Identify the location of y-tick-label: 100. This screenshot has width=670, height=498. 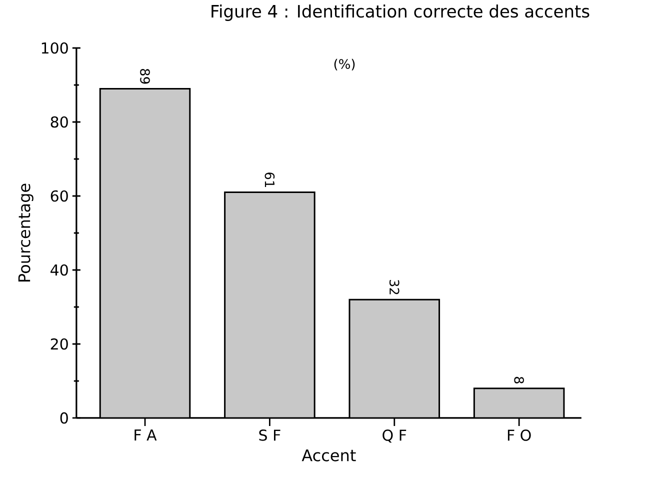
(55, 48).